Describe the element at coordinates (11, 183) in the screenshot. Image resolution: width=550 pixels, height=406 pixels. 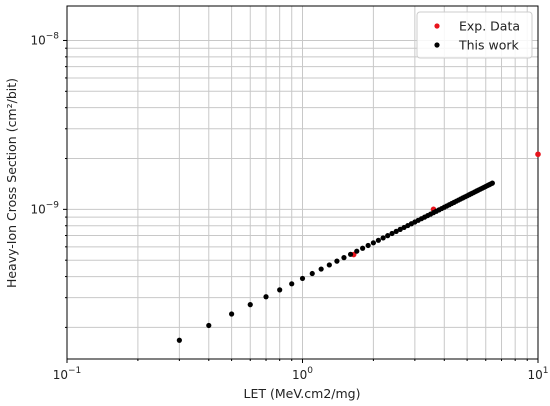
I see `y-axis-label: Heavy-Ion Cross Section (cm²/bit)` at that location.